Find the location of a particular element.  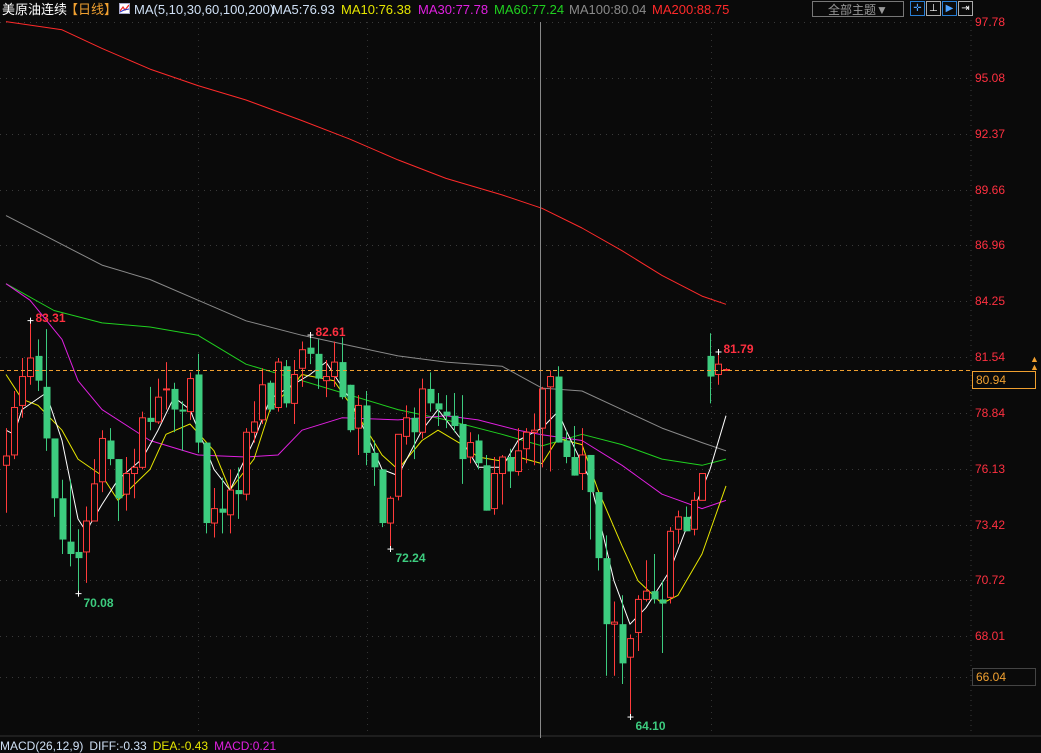

macd-name: MACD(26,12,9) is located at coordinates (42, 746).